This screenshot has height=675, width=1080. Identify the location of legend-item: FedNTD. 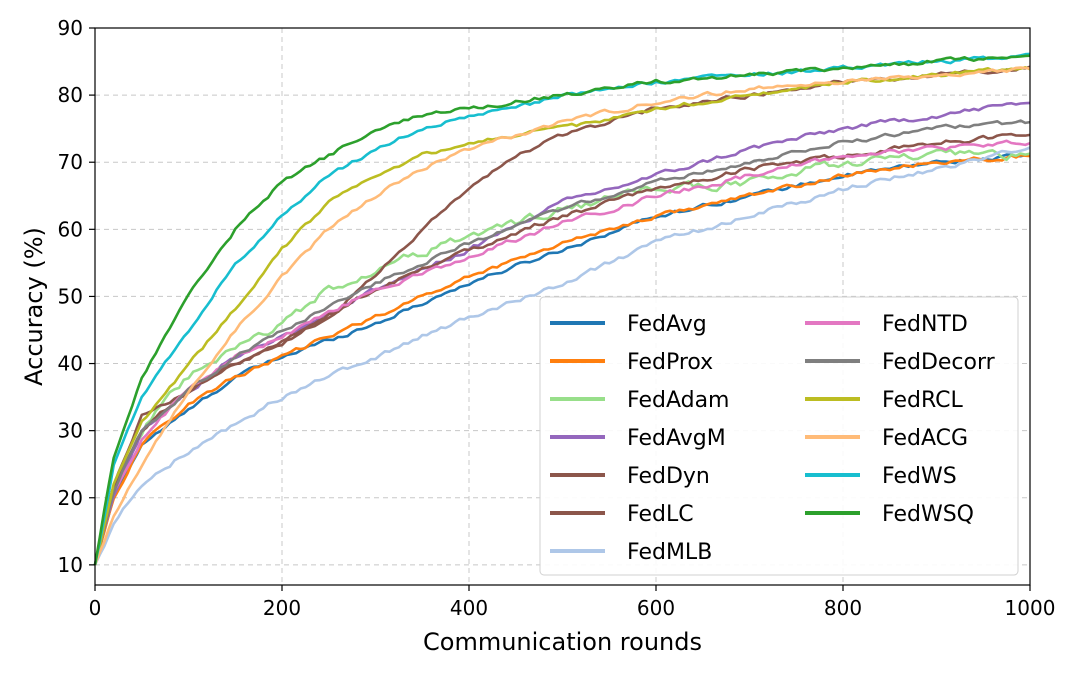
(886, 324).